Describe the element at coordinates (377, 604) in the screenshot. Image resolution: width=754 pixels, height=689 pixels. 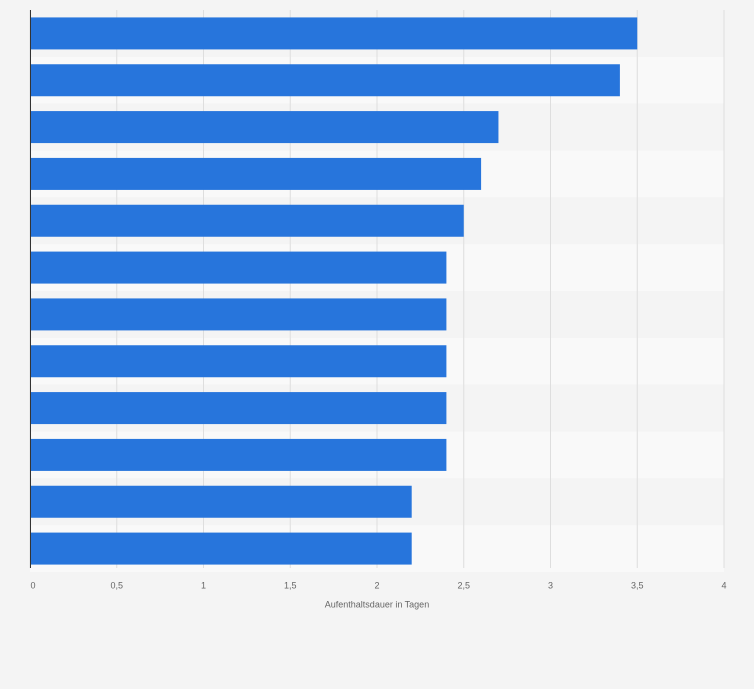
I see `x-axis-label: Aufenthaltsdauer in Tagen` at that location.